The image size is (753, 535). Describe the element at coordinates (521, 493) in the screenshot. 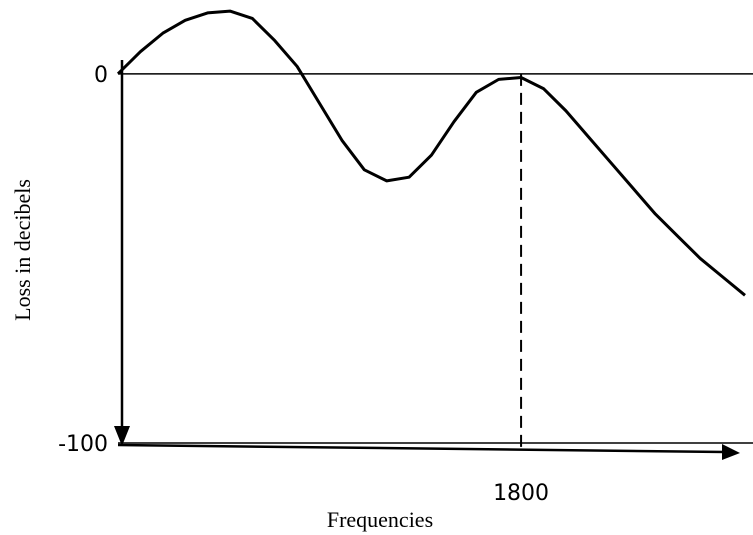

I see `x-tick-label: 1800` at that location.